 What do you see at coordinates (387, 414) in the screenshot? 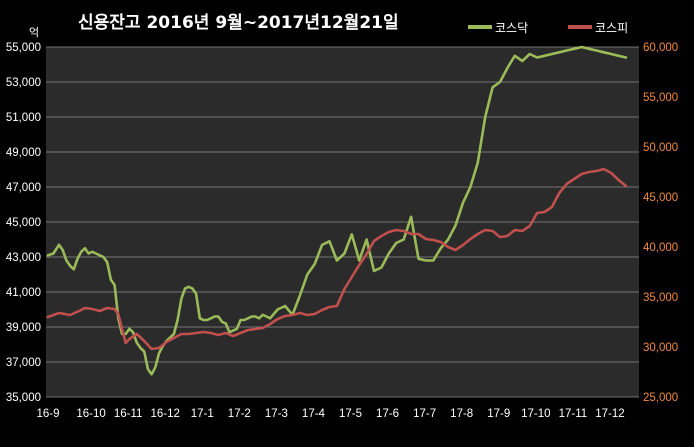
I see `x-tick-label: 17-6` at bounding box center [387, 414].